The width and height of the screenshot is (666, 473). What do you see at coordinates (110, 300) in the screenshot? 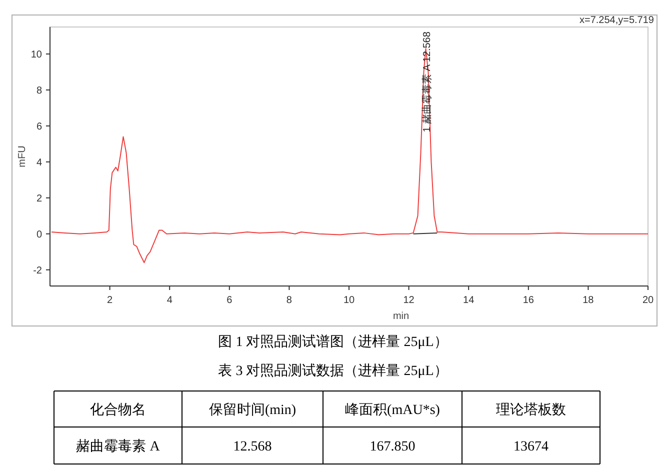
I see `x-tick-label: 2` at bounding box center [110, 300].